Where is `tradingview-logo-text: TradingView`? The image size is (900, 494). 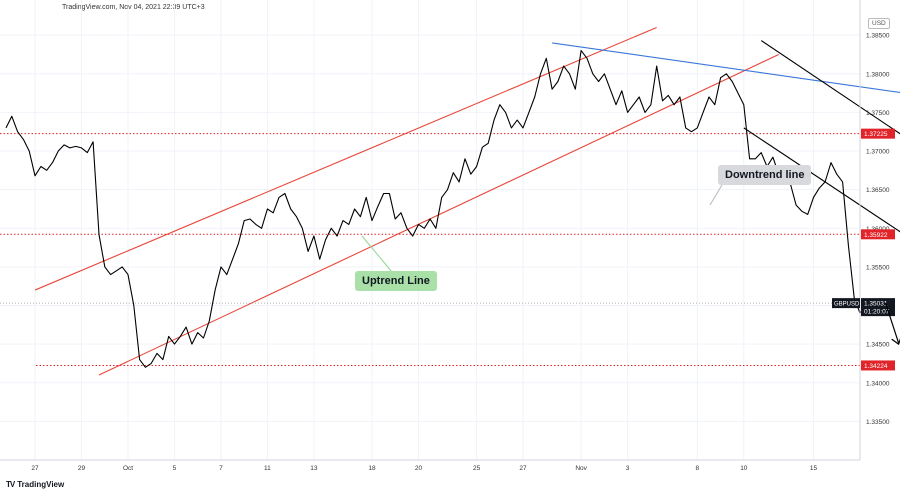 tradingview-logo-text: TradingView is located at coordinates (41, 484).